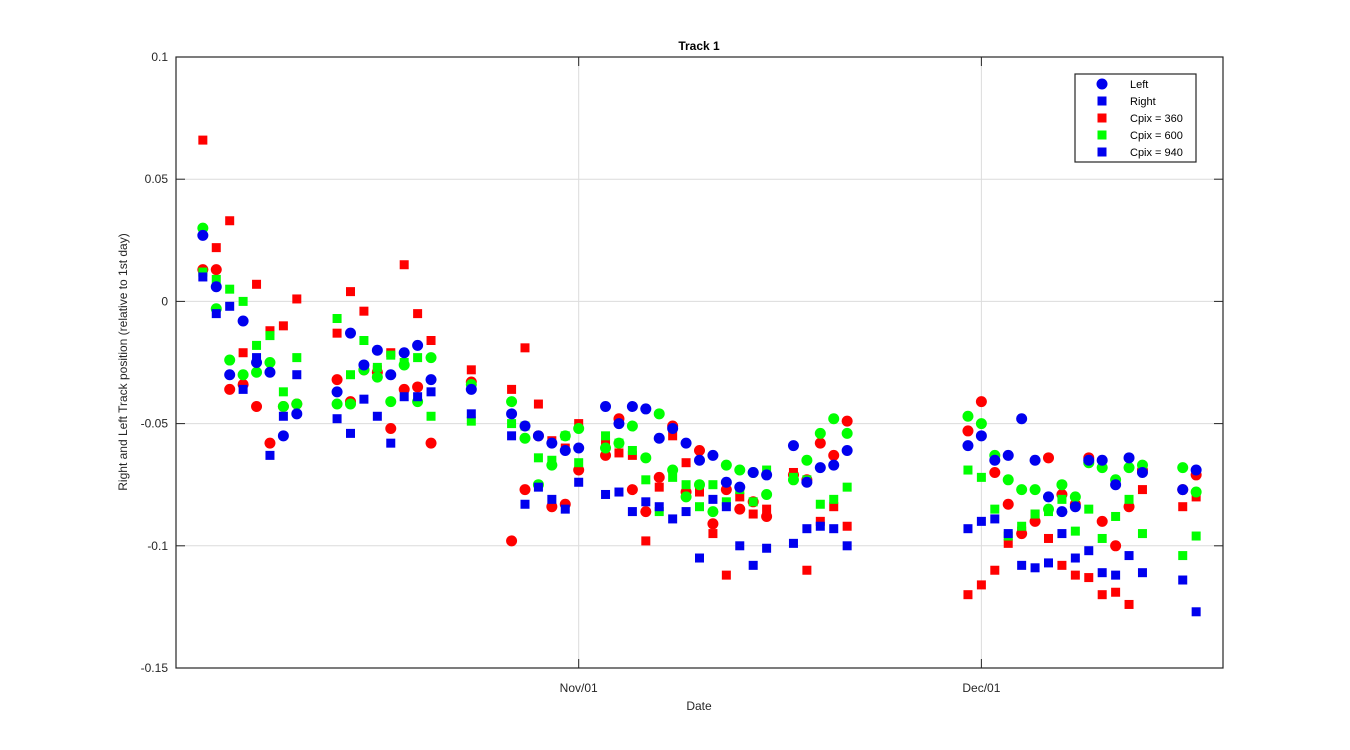  Describe the element at coordinates (1156, 136) in the screenshot. I see `legend-label: Cpix = 600` at that location.